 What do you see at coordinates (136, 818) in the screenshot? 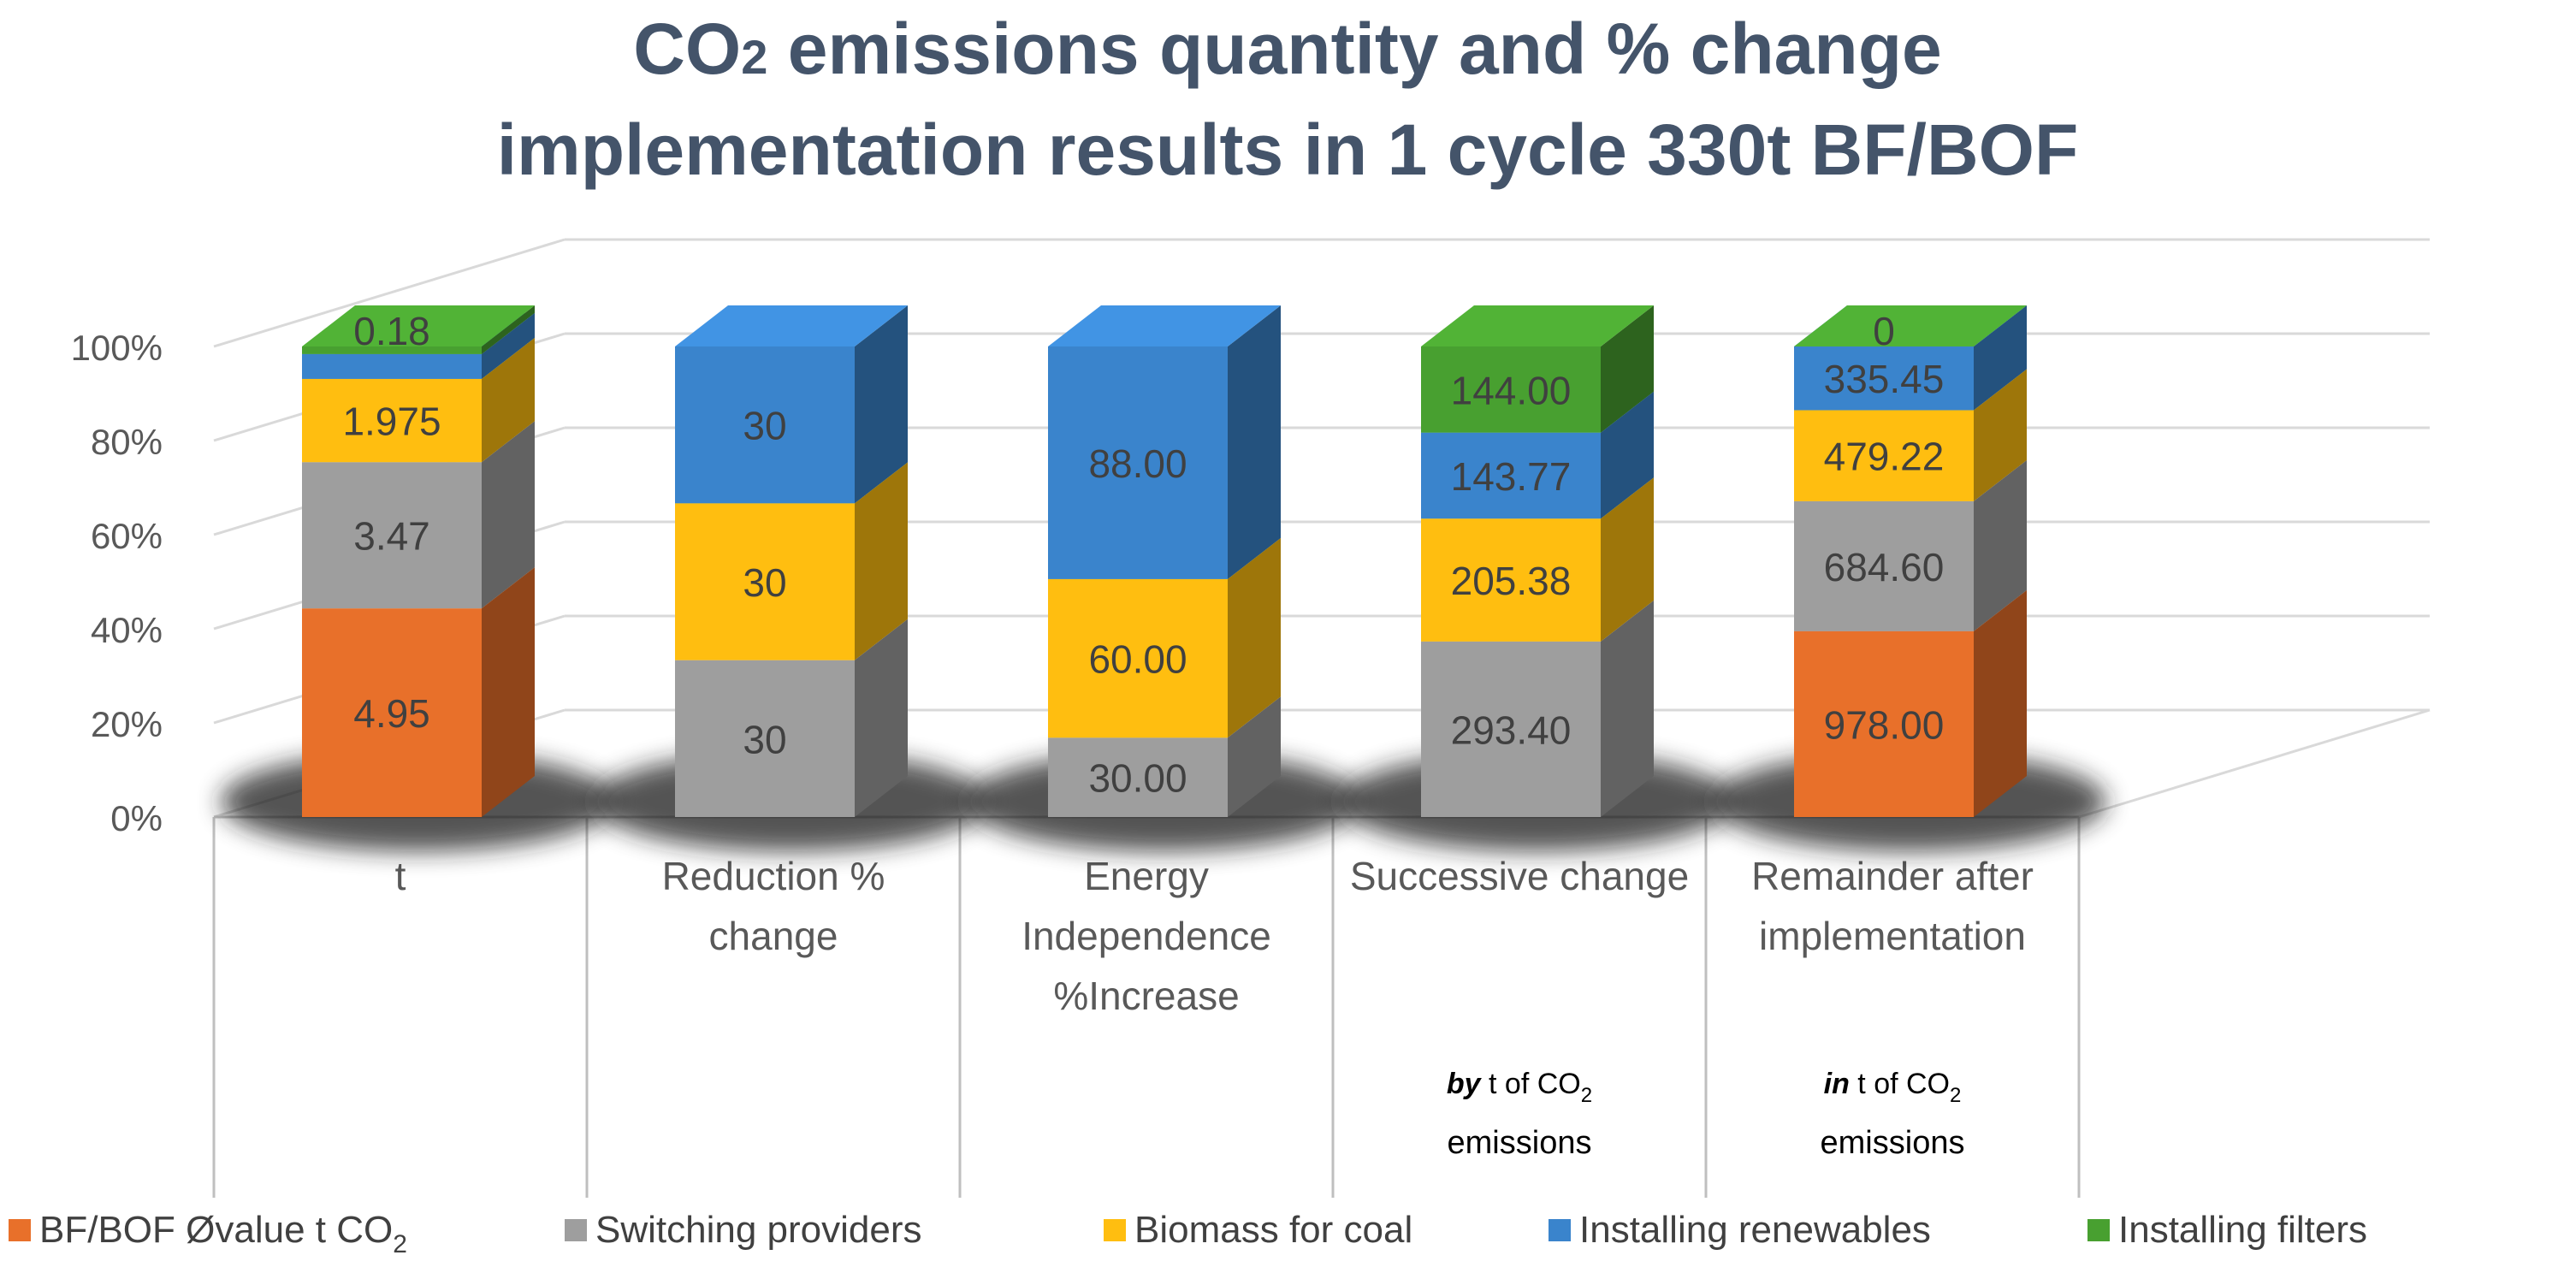
I see `y-tick-label: 0%` at bounding box center [136, 818].